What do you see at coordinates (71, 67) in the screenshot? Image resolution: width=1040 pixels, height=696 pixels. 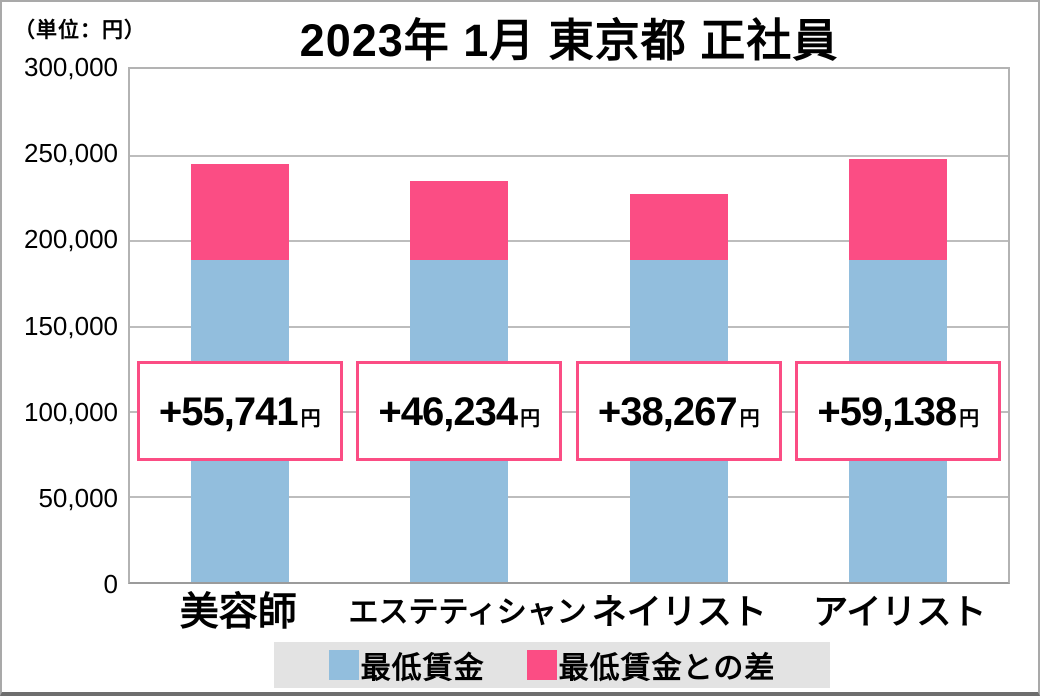 I see `y-axis-tick: 300,000` at bounding box center [71, 67].